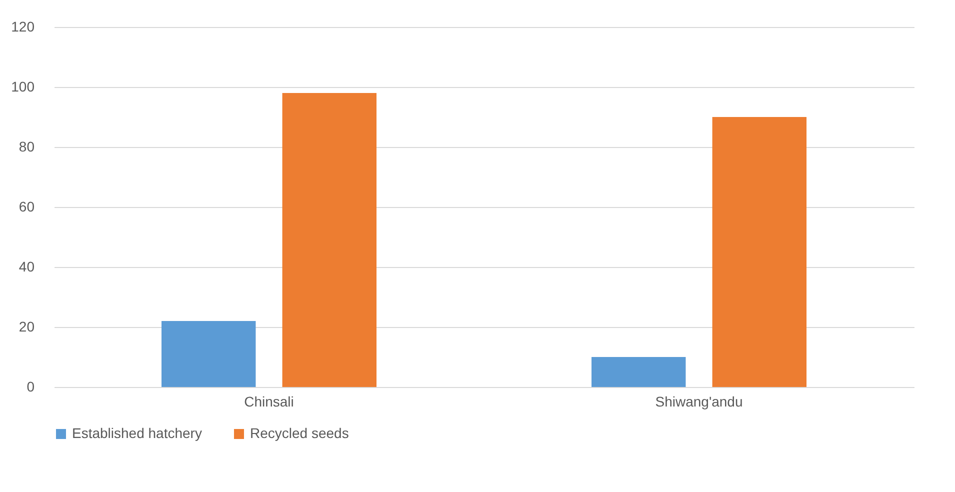  What do you see at coordinates (699, 402) in the screenshot?
I see `x-tick-label: Shiwang'andu` at bounding box center [699, 402].